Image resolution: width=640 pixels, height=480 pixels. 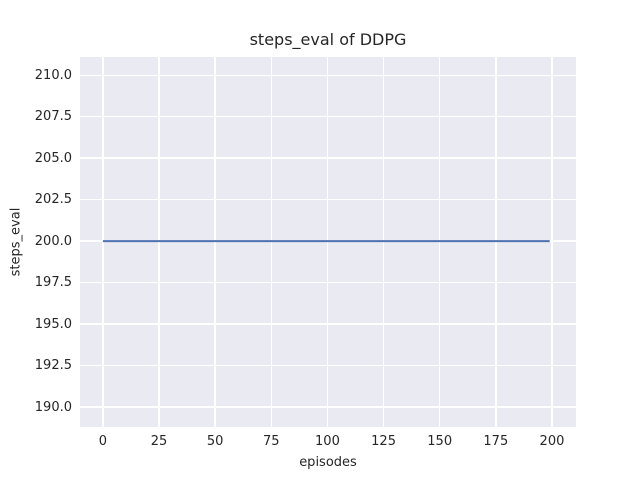 What do you see at coordinates (496, 441) in the screenshot?
I see `x-tick-label: 175` at bounding box center [496, 441].